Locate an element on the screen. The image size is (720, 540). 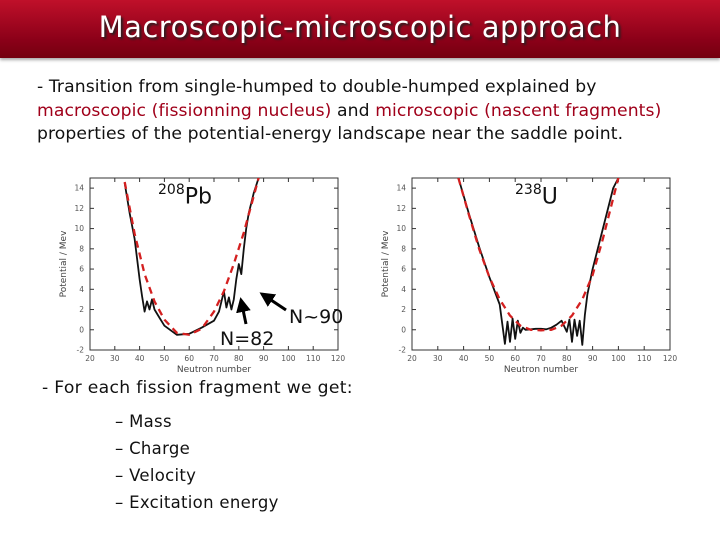
isotope-label-pb208: 208Pb is located at coordinates (185, 196).